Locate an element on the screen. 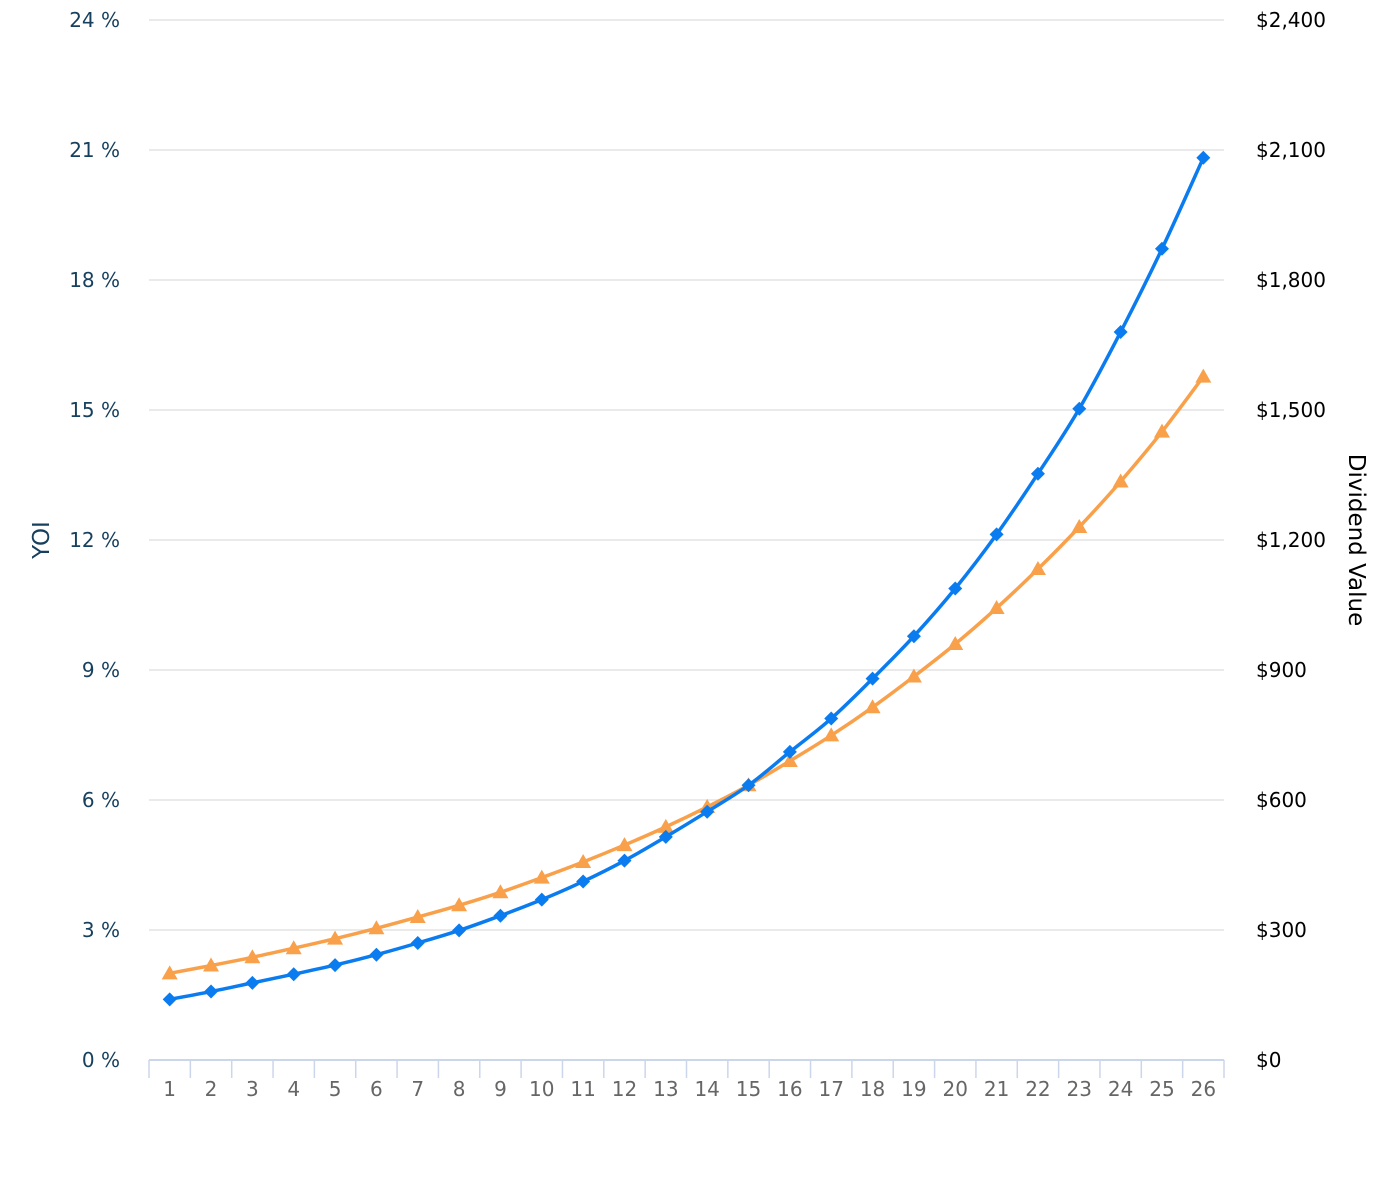 The width and height of the screenshot is (1400, 1204). y-right-tick-label: $2,100 is located at coordinates (1291, 150).